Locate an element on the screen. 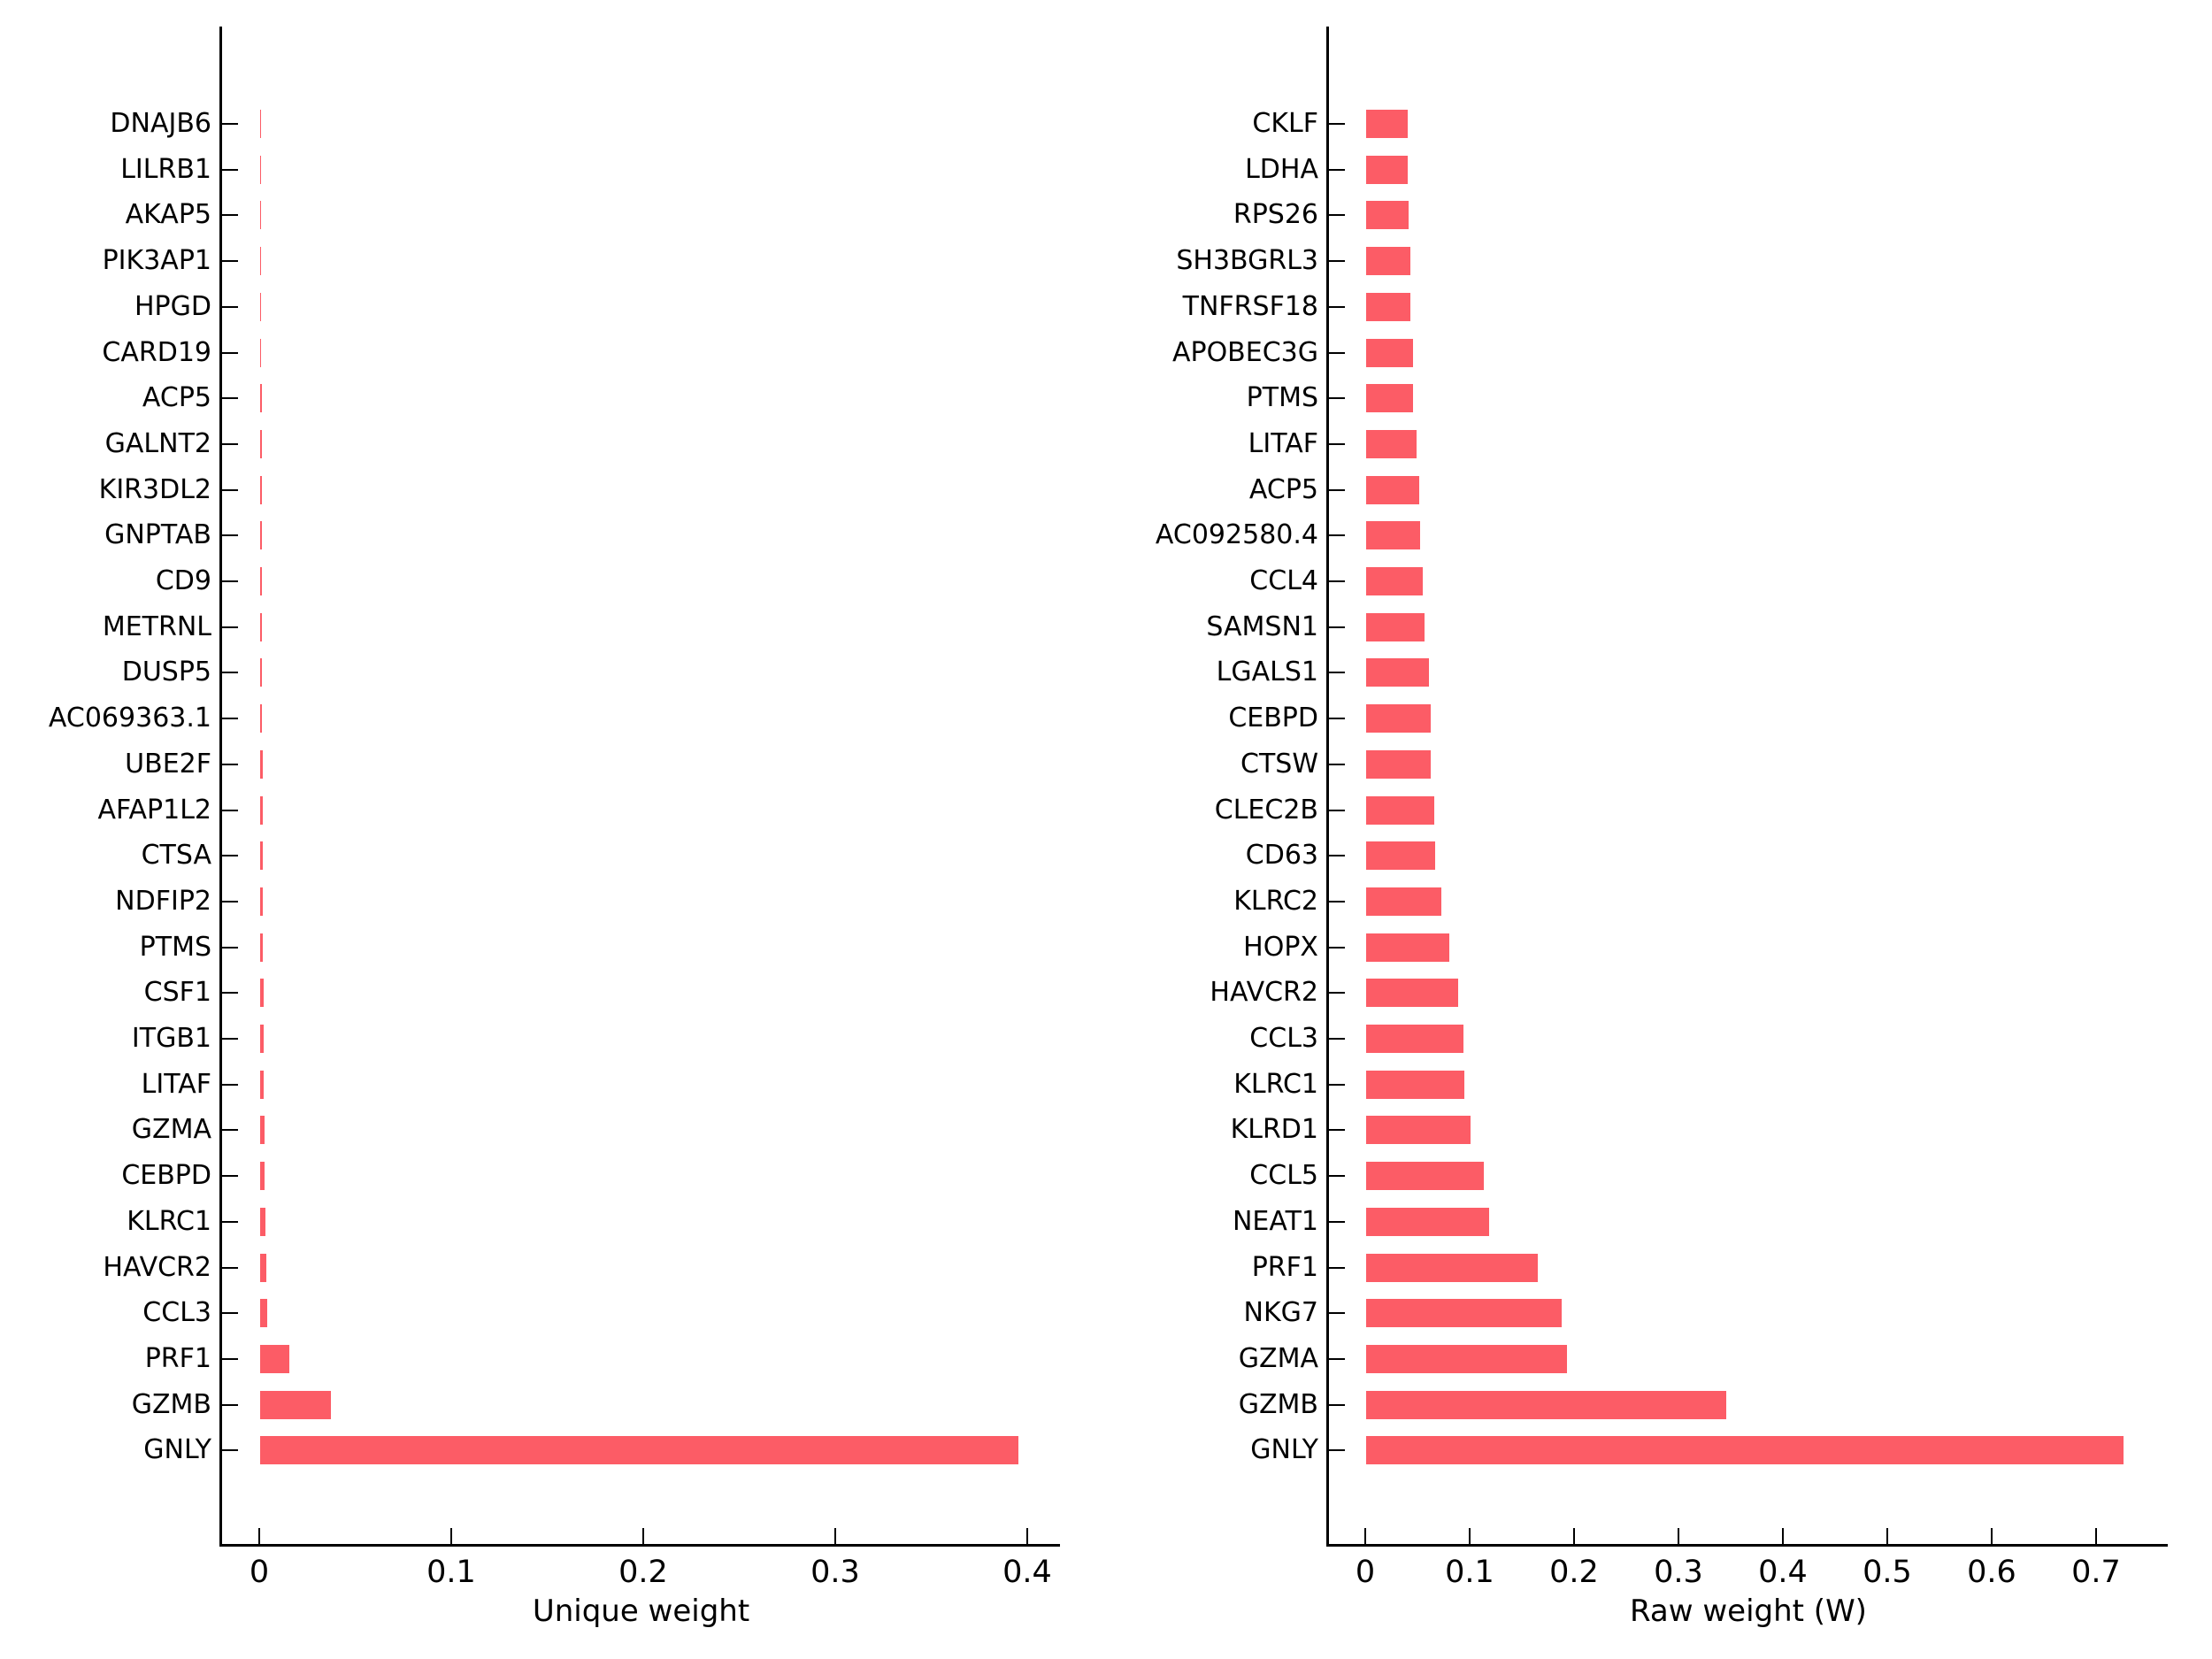 Image resolution: width=2212 pixels, height=1659 pixels. gene-label: ITGB1 is located at coordinates (171, 1038).